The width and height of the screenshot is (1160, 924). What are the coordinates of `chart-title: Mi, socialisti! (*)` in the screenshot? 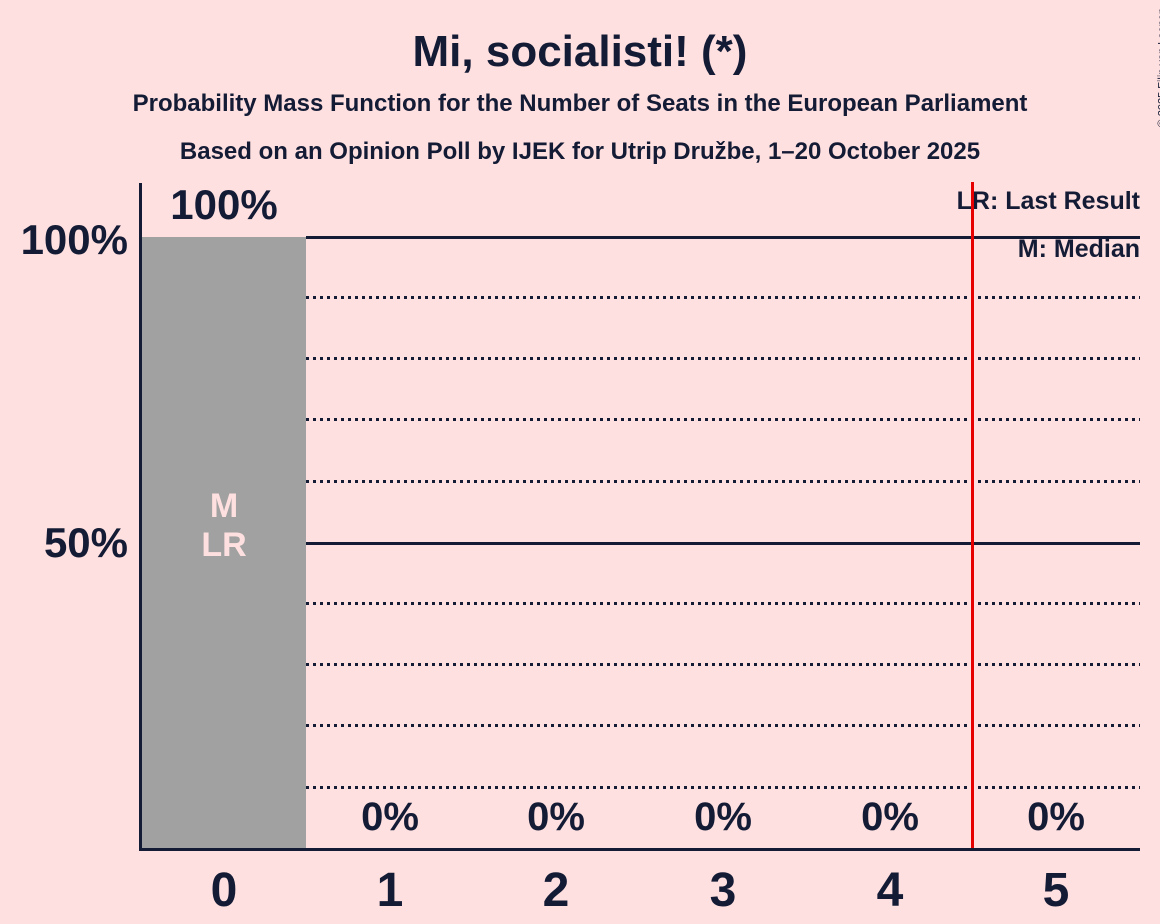 It's located at (580, 51).